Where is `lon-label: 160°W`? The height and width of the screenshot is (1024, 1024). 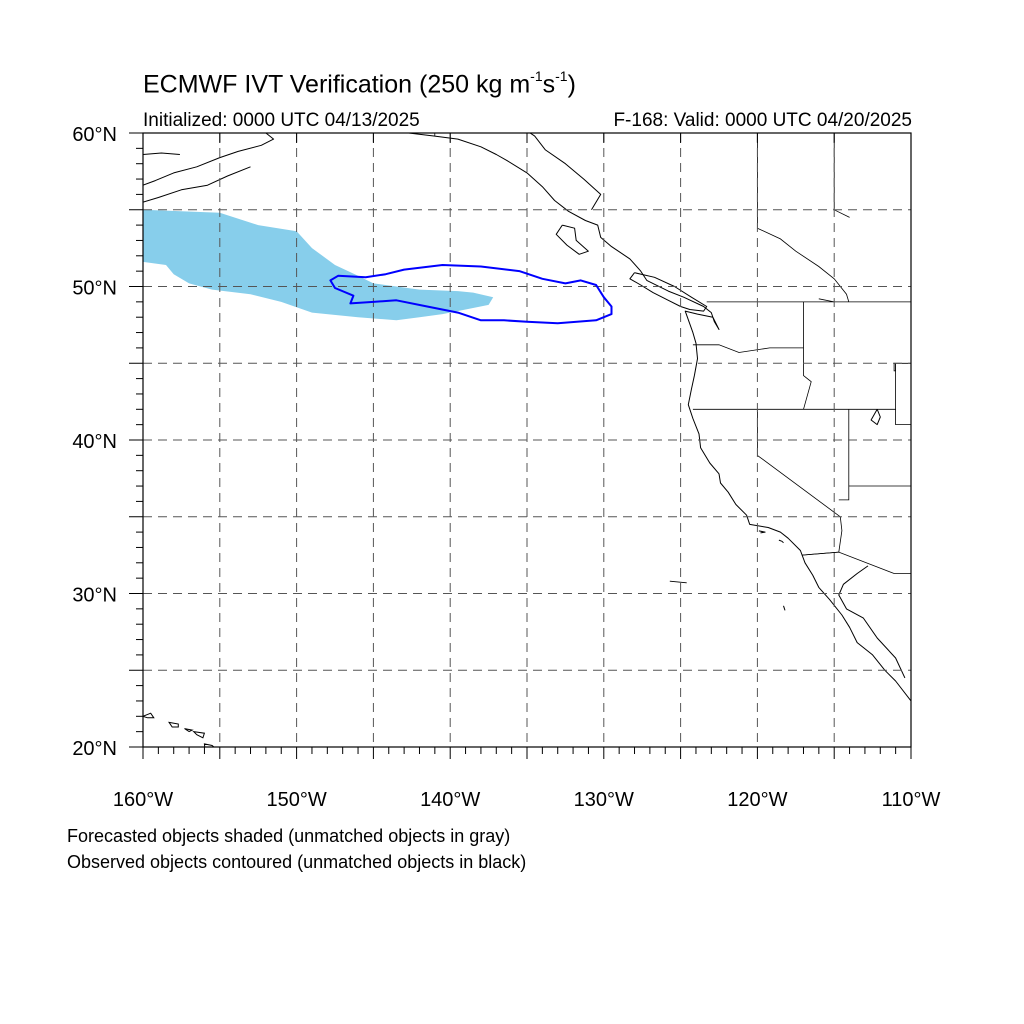 lon-label: 160°W is located at coordinates (143, 800).